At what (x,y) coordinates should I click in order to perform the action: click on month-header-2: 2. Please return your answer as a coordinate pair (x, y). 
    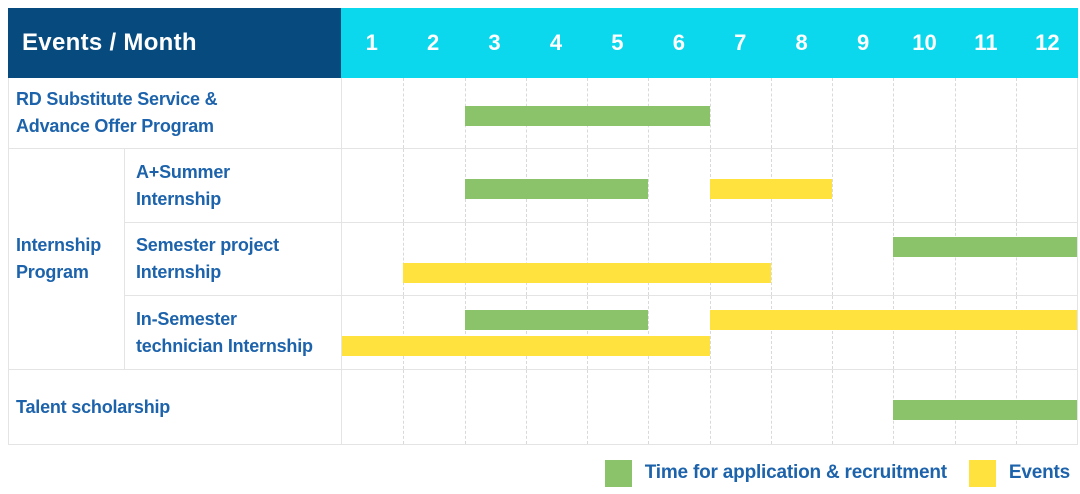
    Looking at the image, I should click on (433, 42).